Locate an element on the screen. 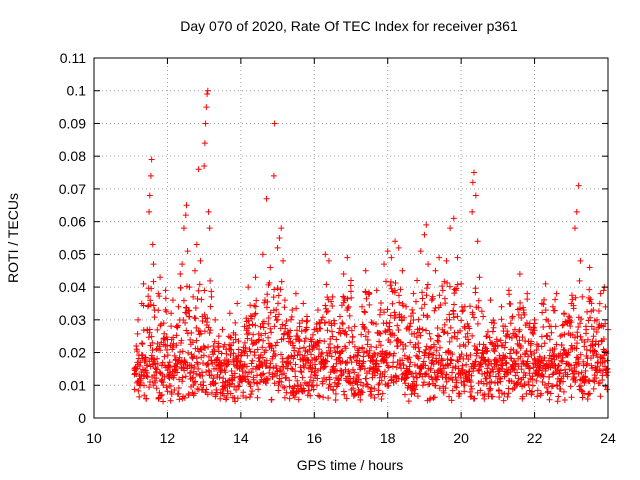  y-tick-label: 0.09 is located at coordinates (72, 123).